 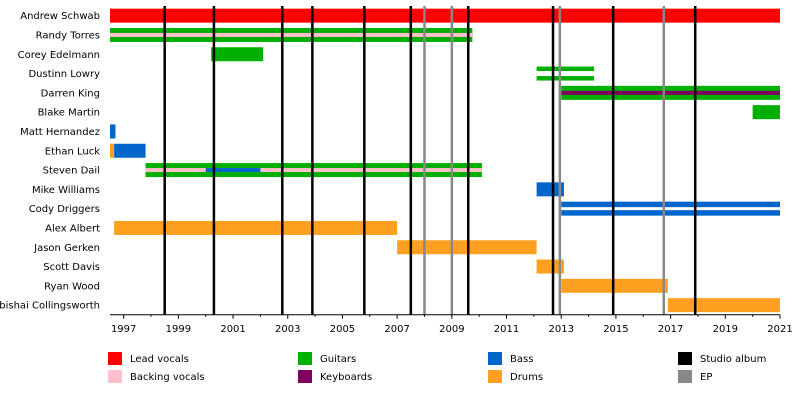 What do you see at coordinates (71, 267) in the screenshot?
I see `member-label: Scott Davis` at bounding box center [71, 267].